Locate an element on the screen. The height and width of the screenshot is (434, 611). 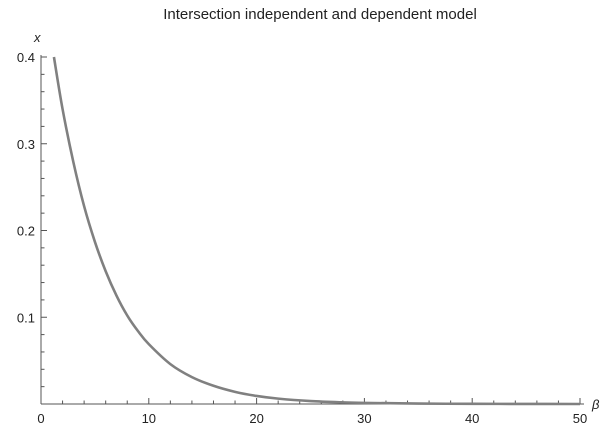
x-tick-label: 20 is located at coordinates (256, 418).